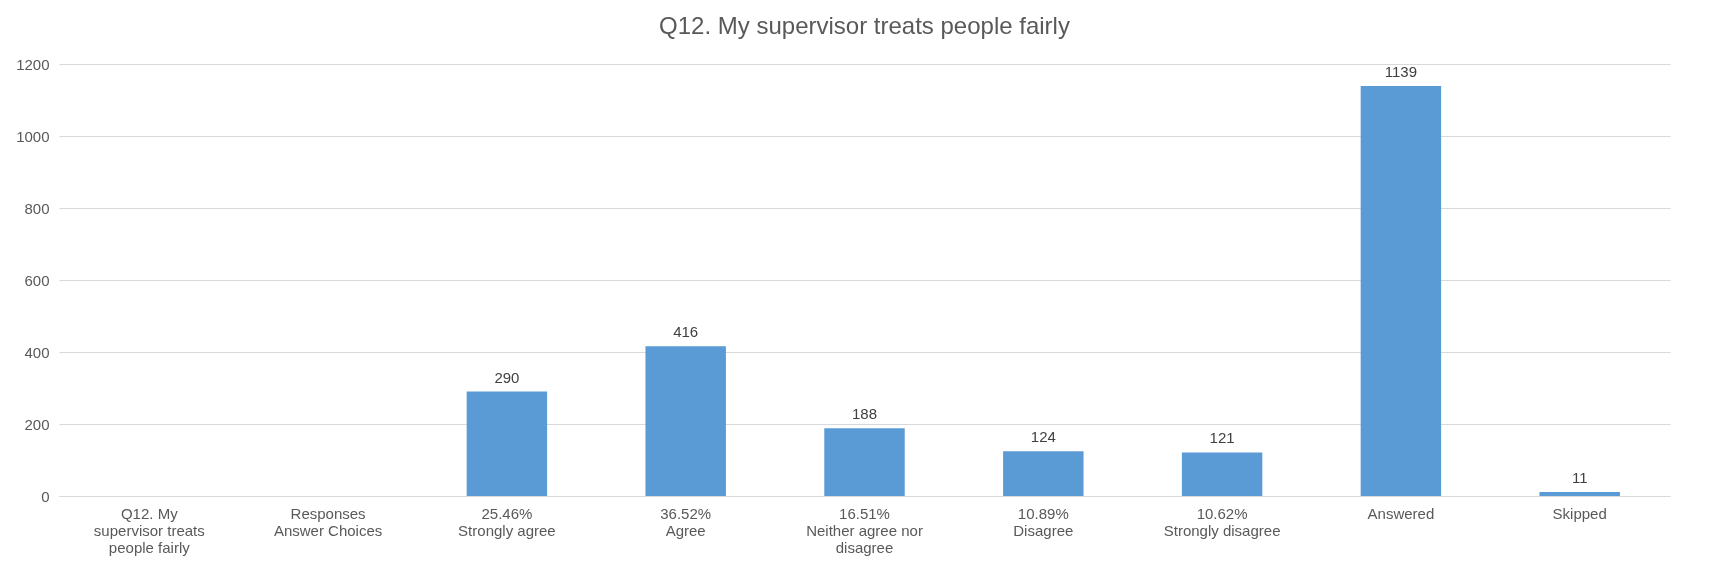 The width and height of the screenshot is (1726, 579). Describe the element at coordinates (1401, 71) in the screenshot. I see `data-label: 1139` at that location.